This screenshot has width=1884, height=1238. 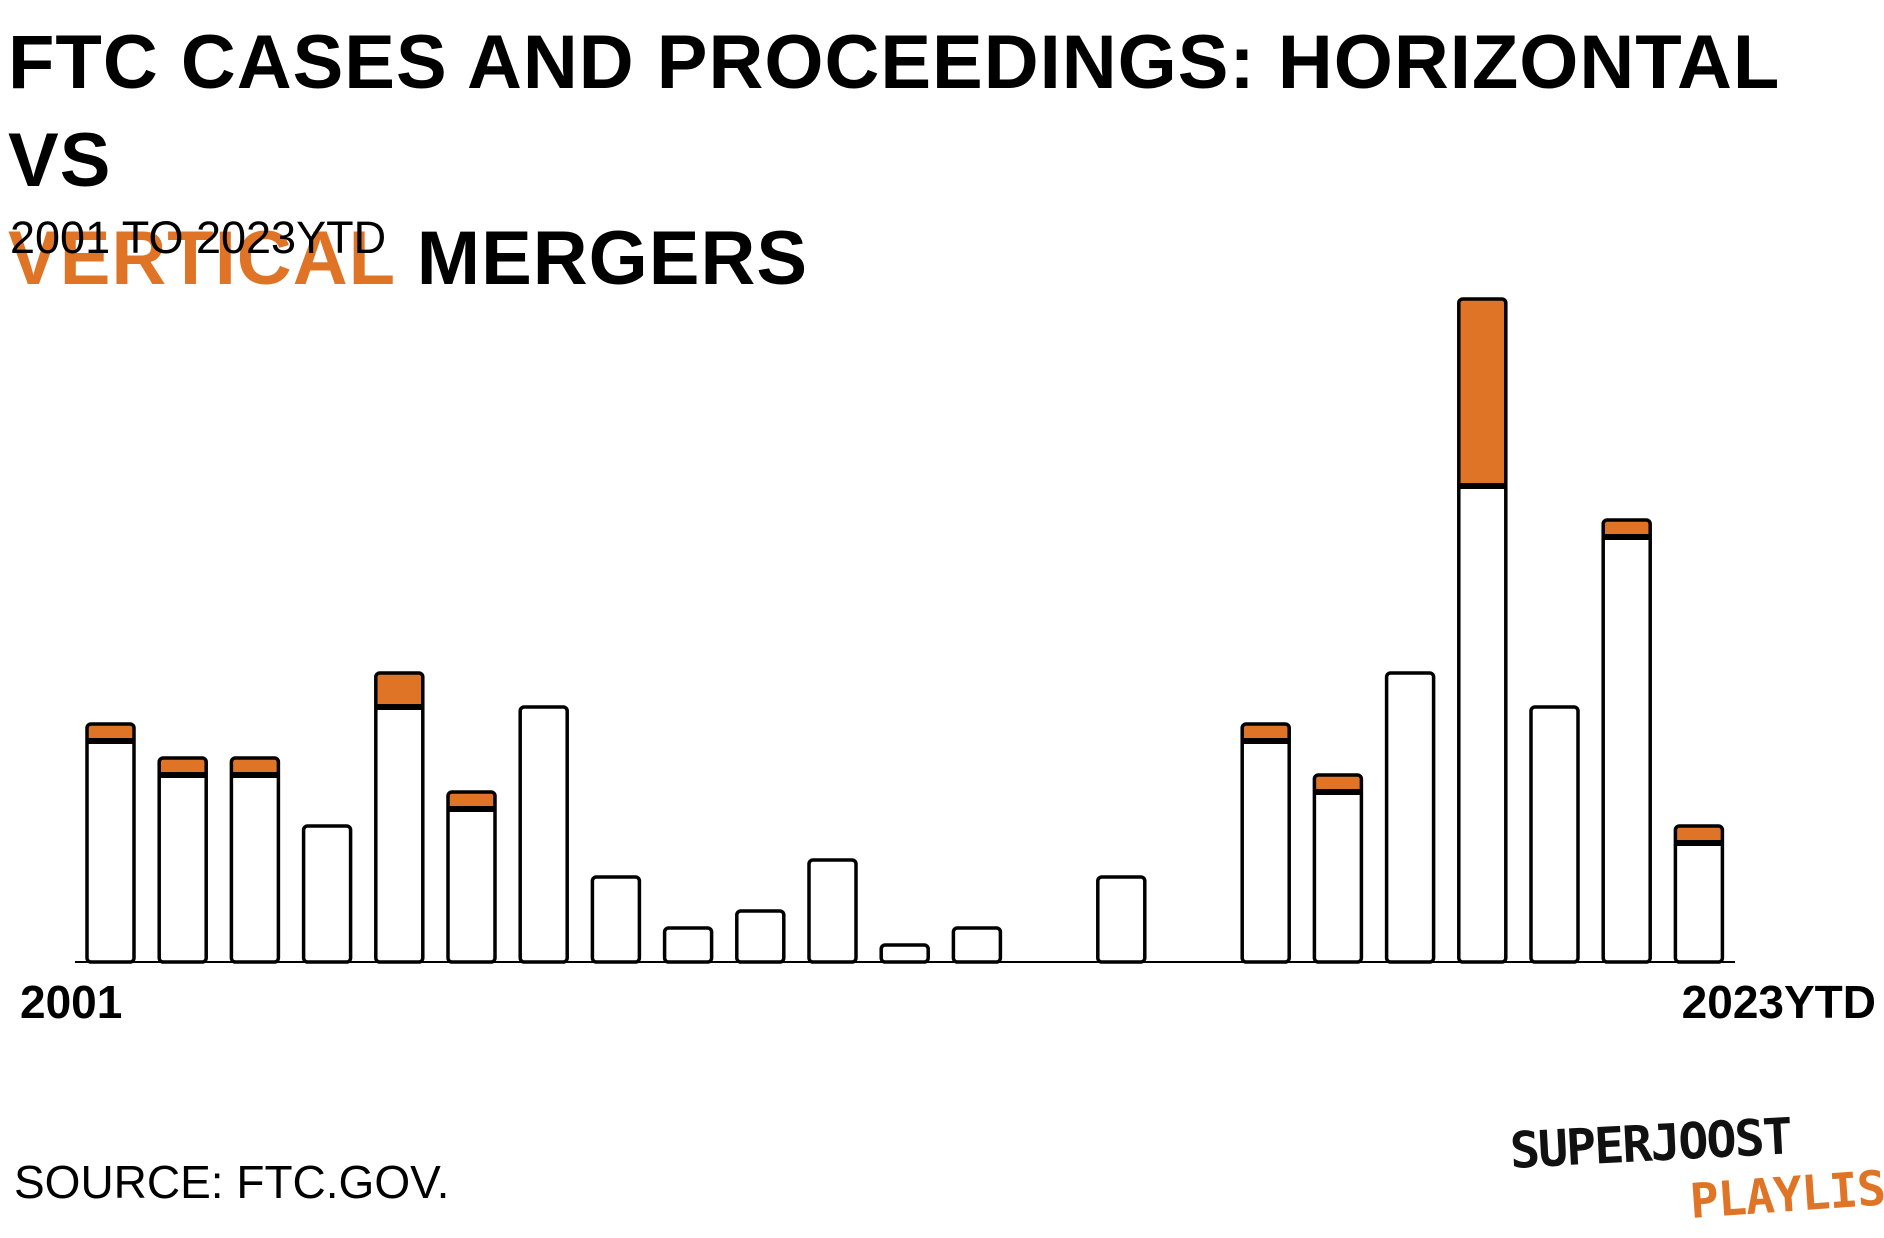 I want to click on bar-2007, so click(x=543, y=834).